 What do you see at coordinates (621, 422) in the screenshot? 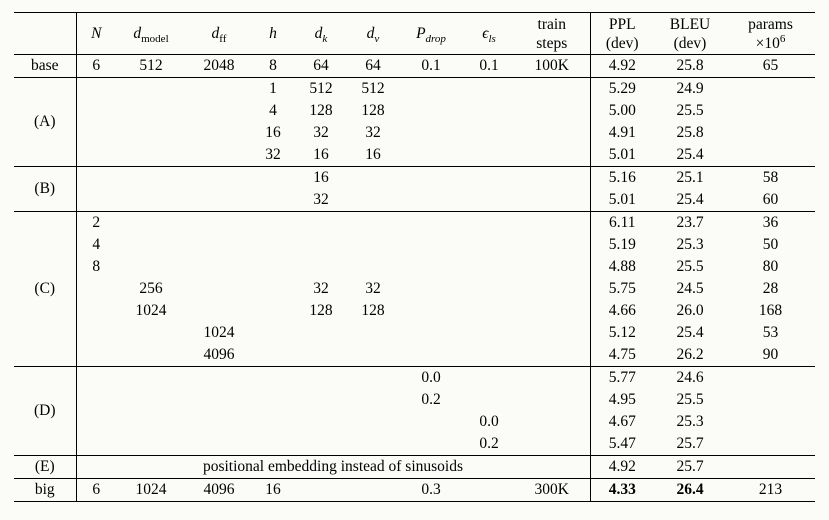
I see `ppl-cell: 4.67` at bounding box center [621, 422].